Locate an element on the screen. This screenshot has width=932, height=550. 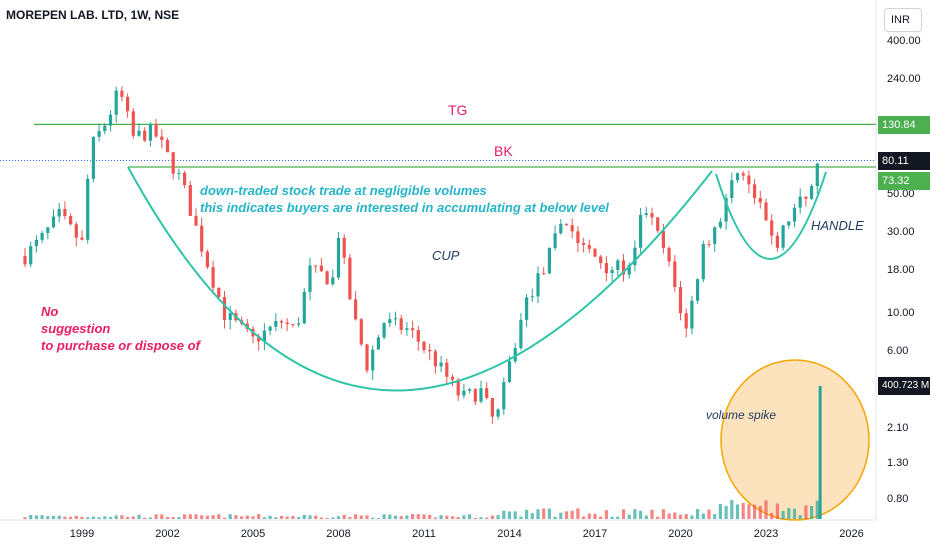
last-price-tag: 80.11 is located at coordinates (904, 161).